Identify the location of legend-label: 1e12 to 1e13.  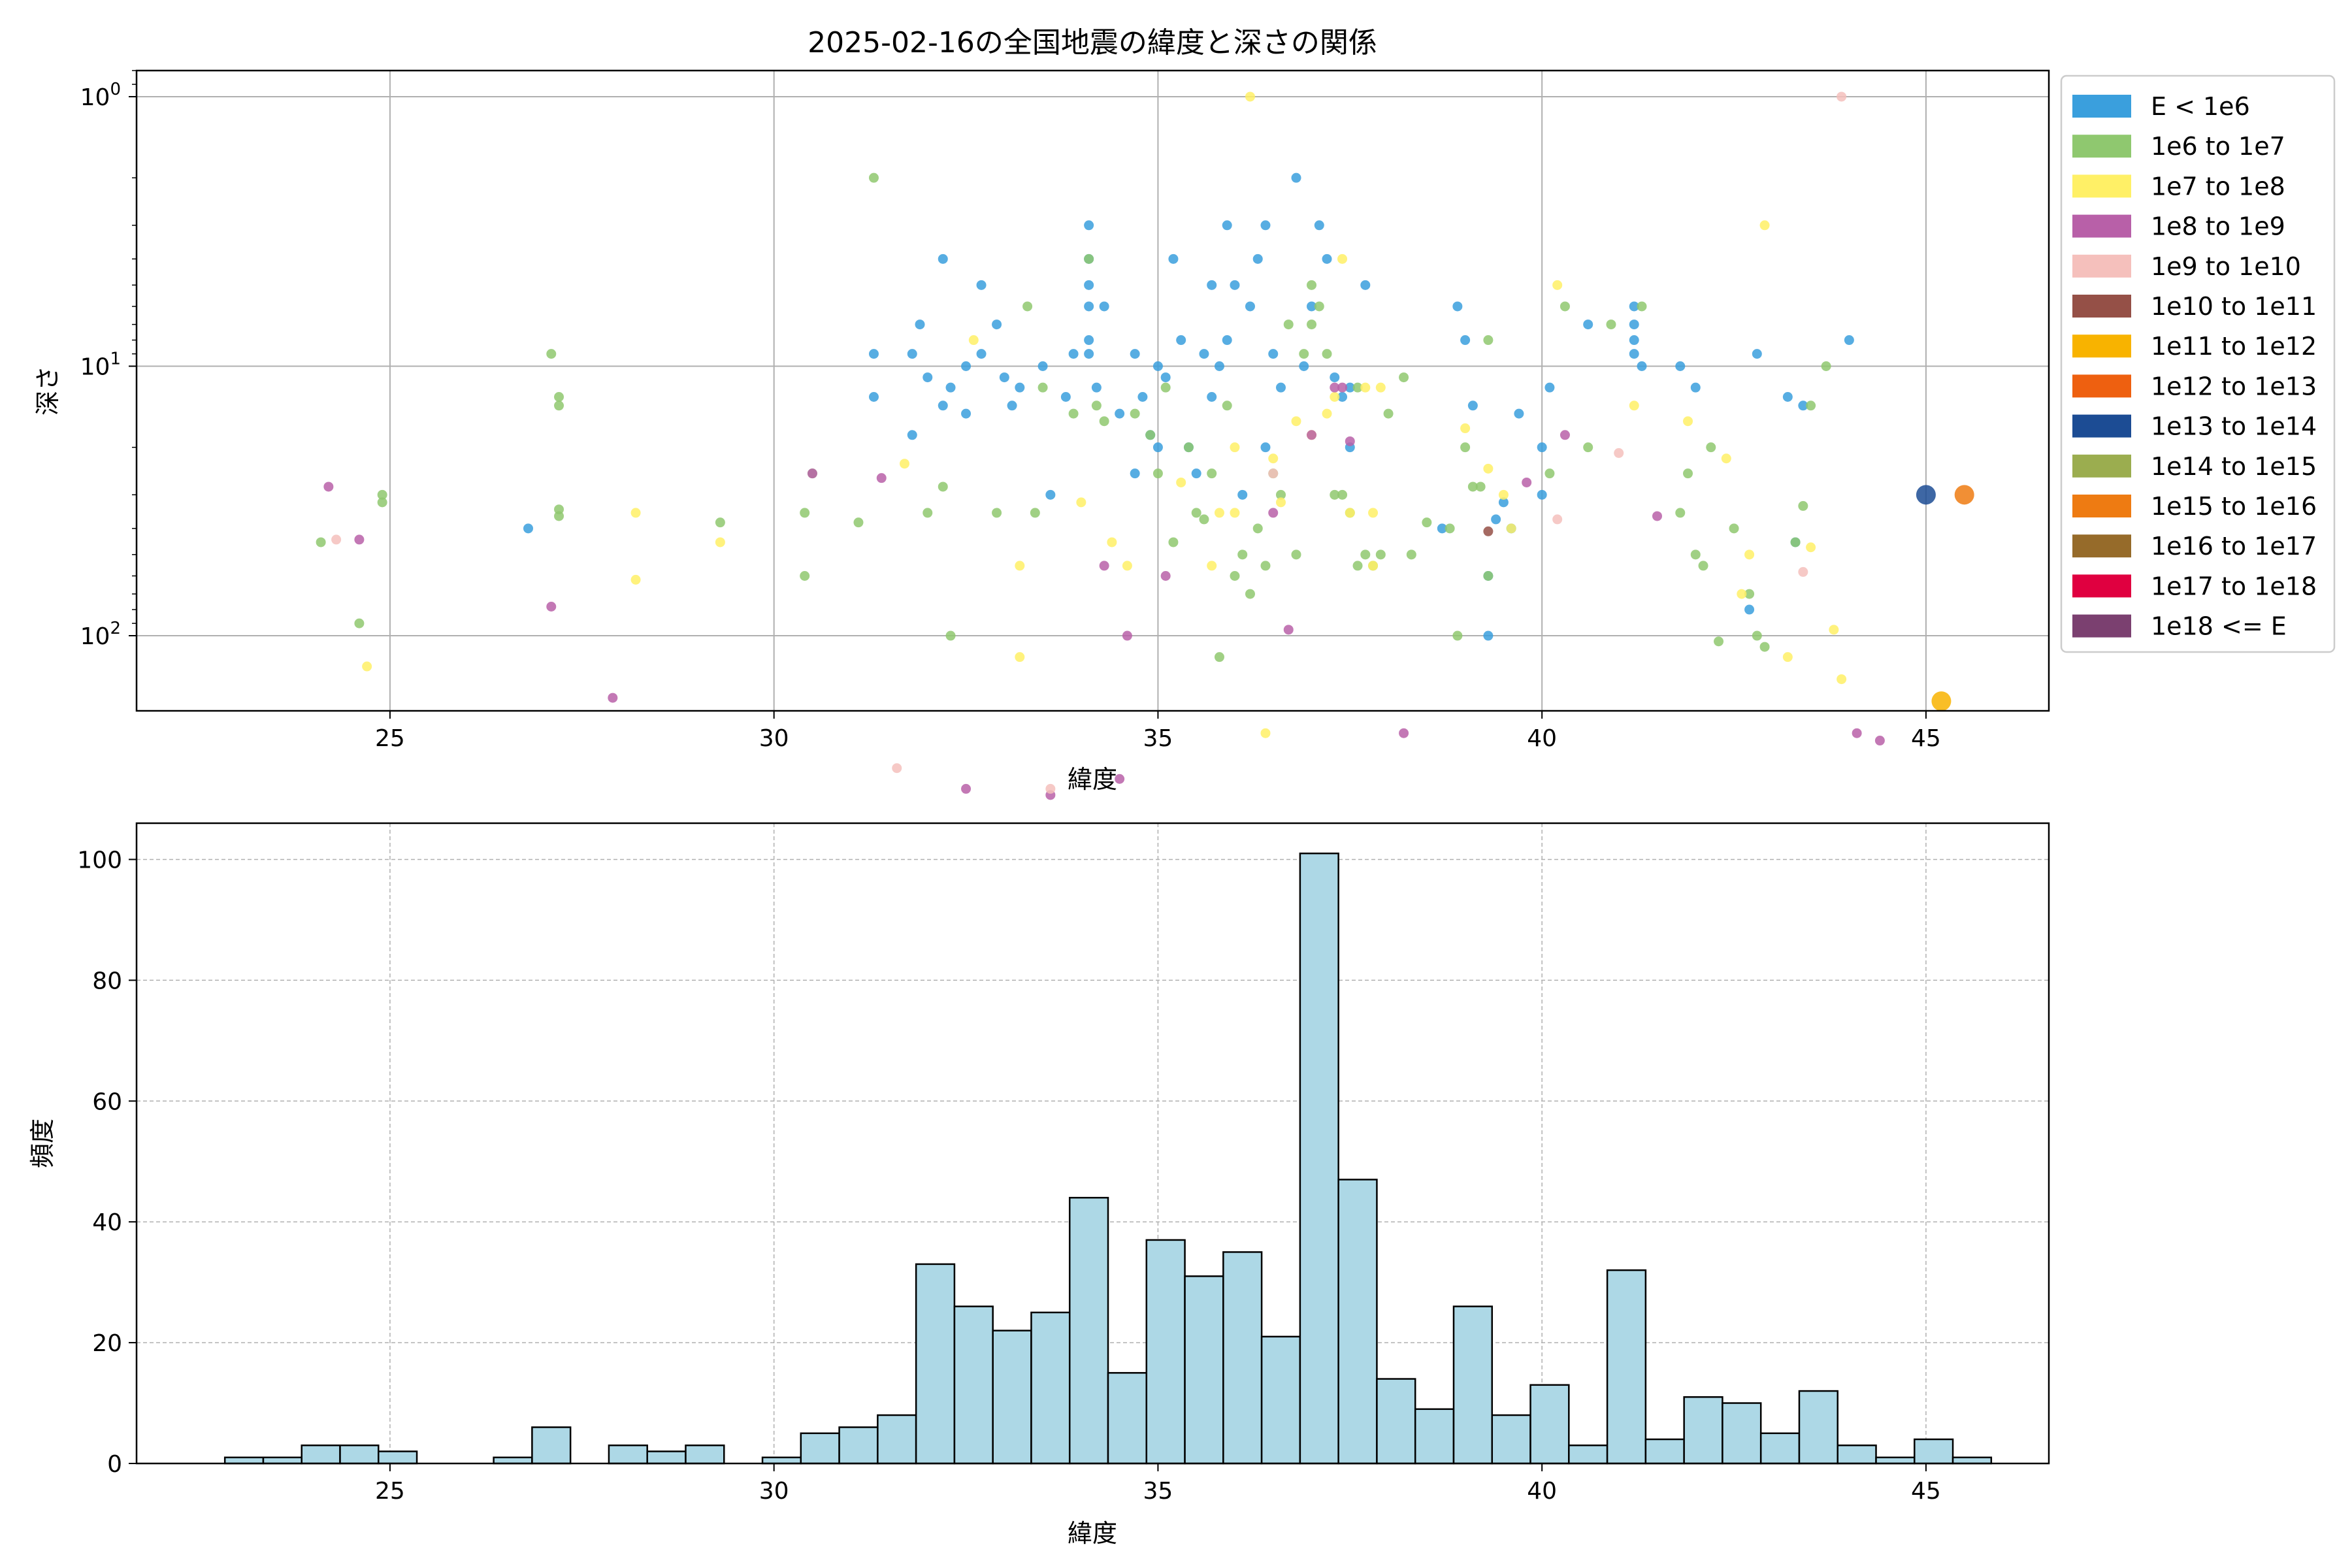
(2234, 386).